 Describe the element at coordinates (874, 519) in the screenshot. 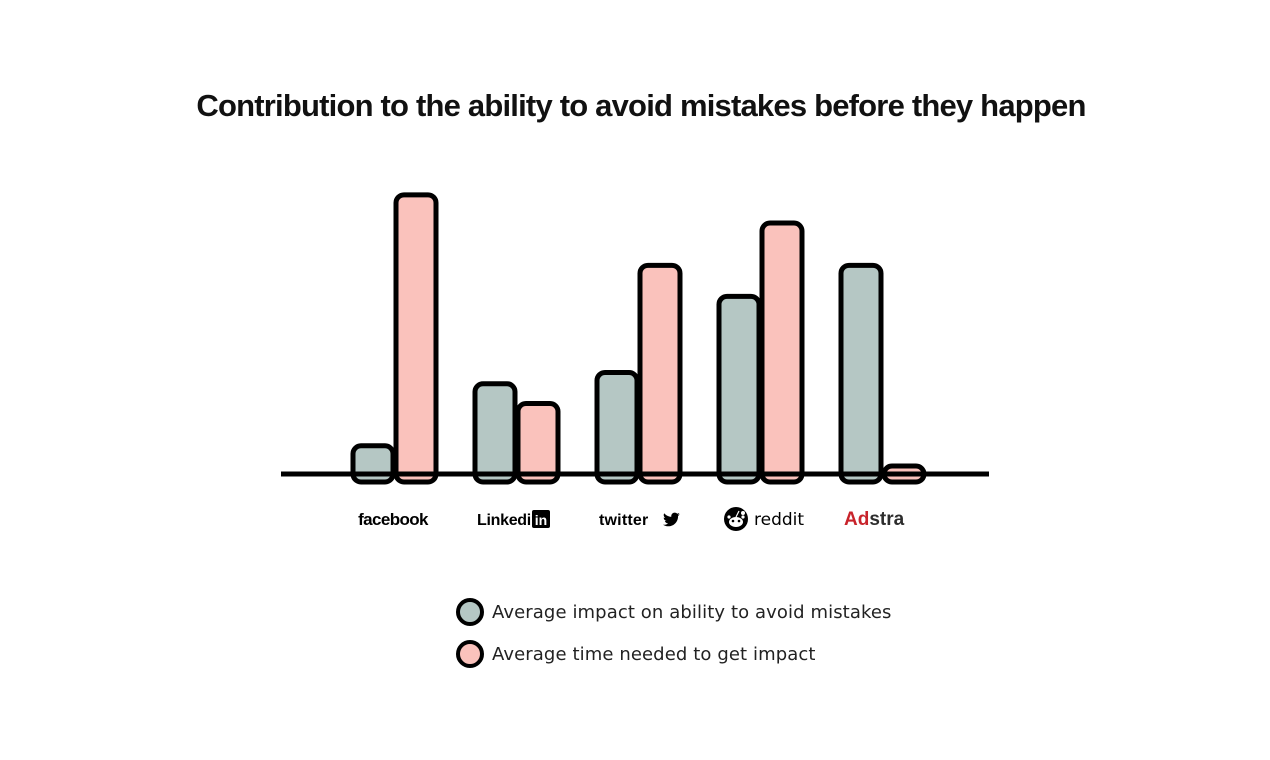

I see `tick-label-adstra: Adstra` at that location.